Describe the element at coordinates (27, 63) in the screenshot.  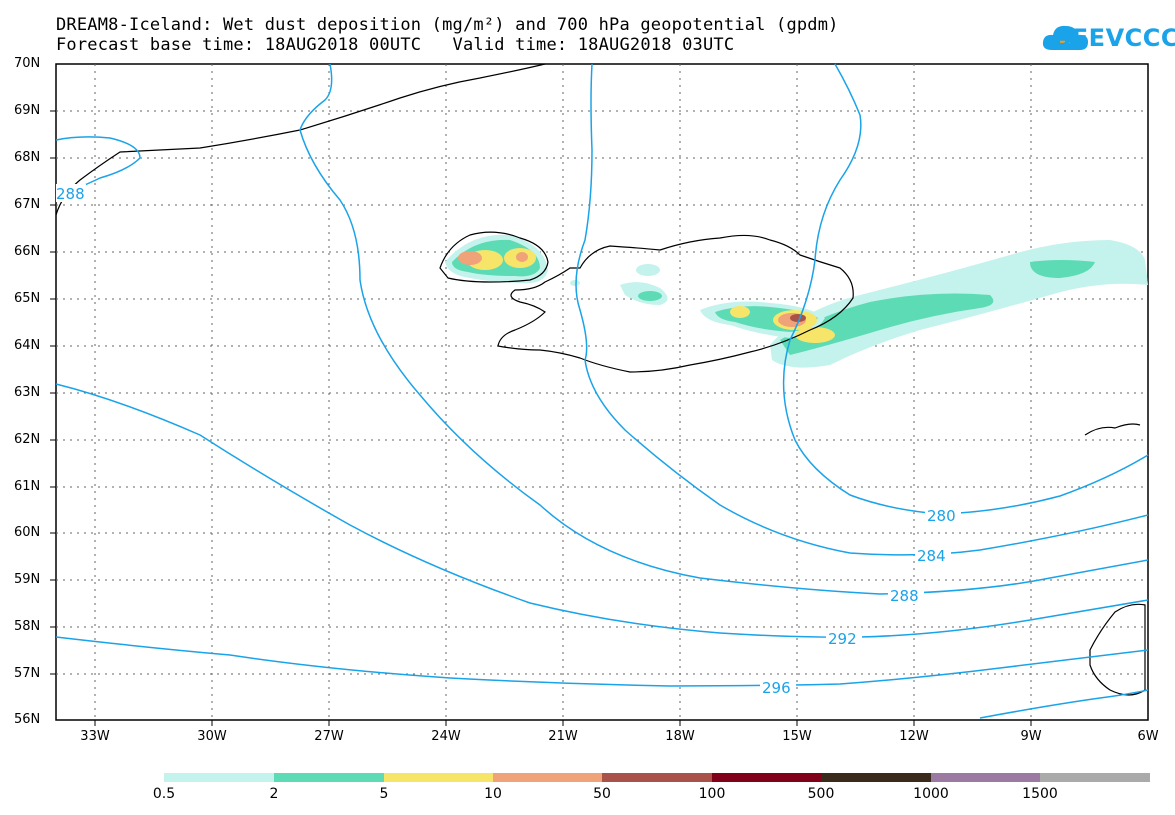
I see `lat-label: 70N` at that location.